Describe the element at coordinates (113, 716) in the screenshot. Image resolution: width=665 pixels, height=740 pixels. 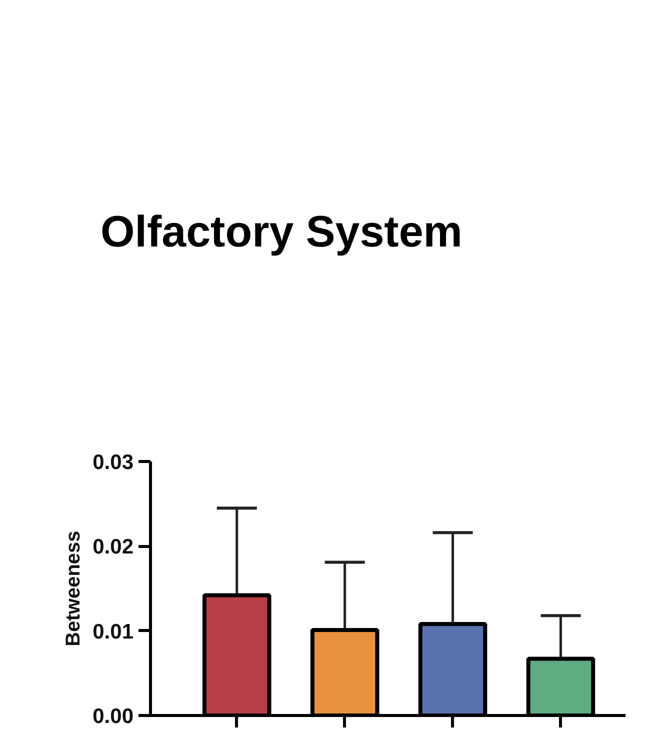
I see `y-tick-label: 0.00` at that location.